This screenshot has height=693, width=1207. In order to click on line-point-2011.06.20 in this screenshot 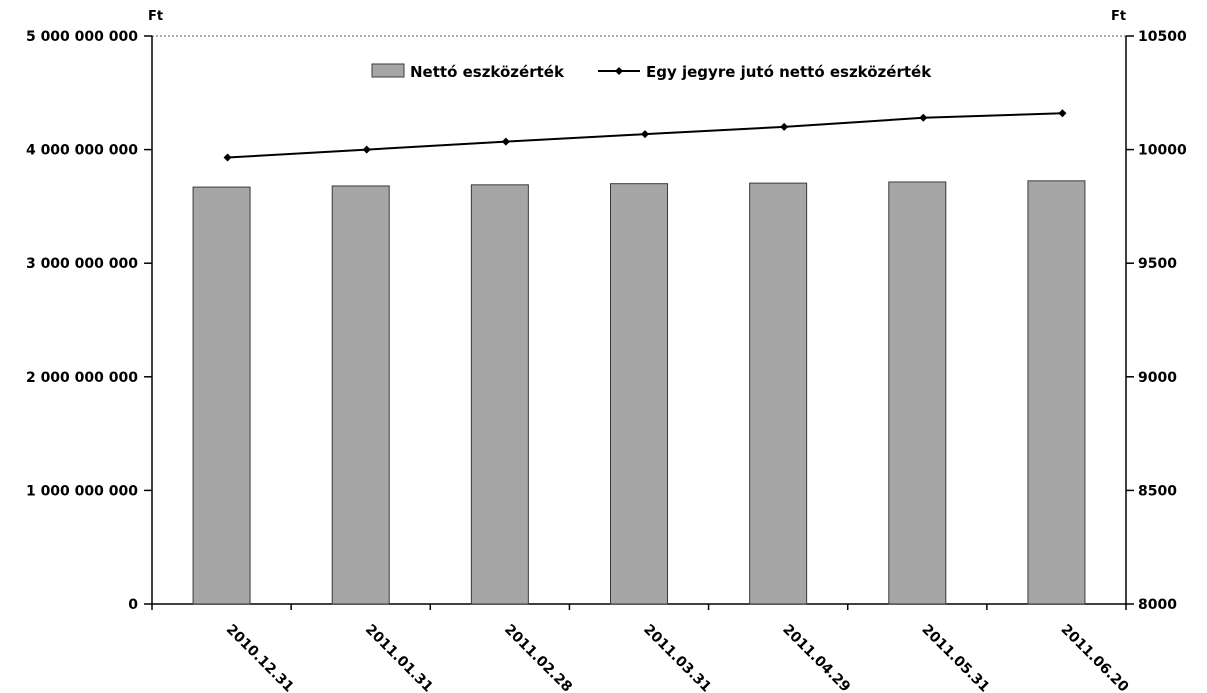, I will do `click(1062, 113)`.